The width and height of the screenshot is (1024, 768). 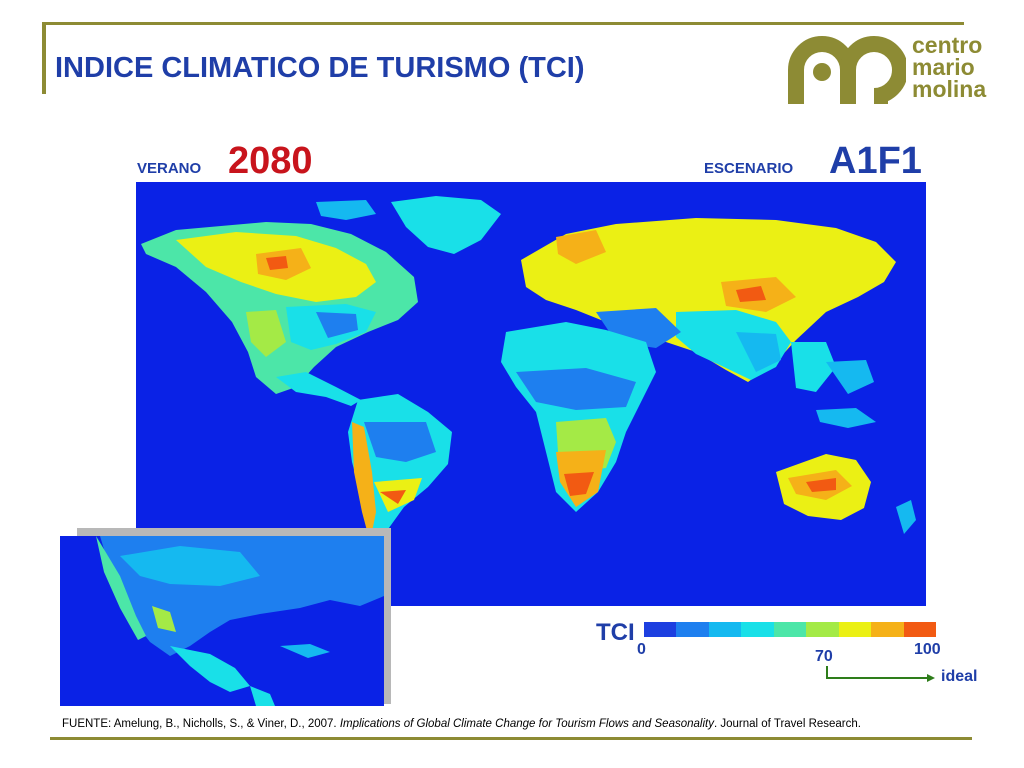 What do you see at coordinates (615, 632) in the screenshot?
I see `legend-title: TCI` at bounding box center [615, 632].